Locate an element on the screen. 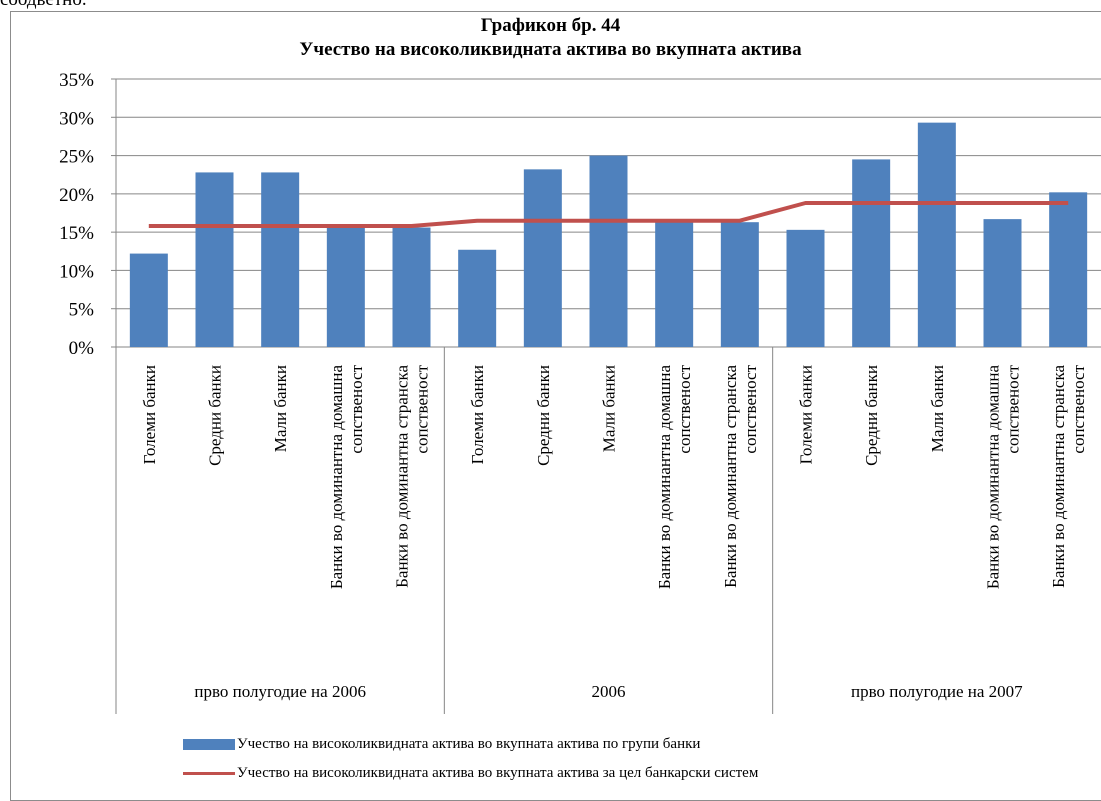  chart-title: Графикон бр. 44 is located at coordinates (550, 25).